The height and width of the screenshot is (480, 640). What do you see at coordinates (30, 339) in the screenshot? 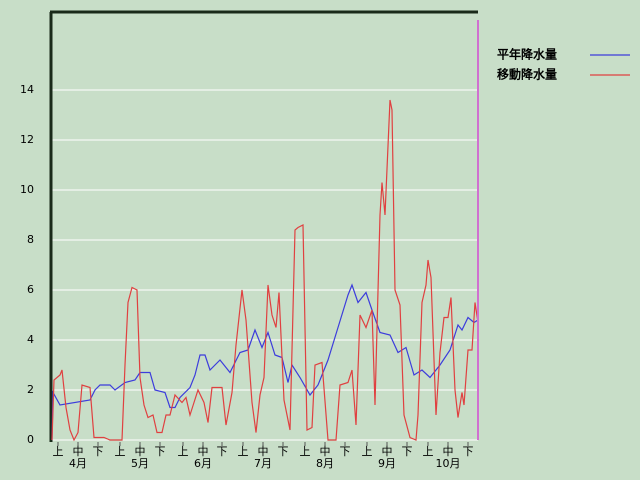
I see `y-tick-label: 4` at bounding box center [30, 339].